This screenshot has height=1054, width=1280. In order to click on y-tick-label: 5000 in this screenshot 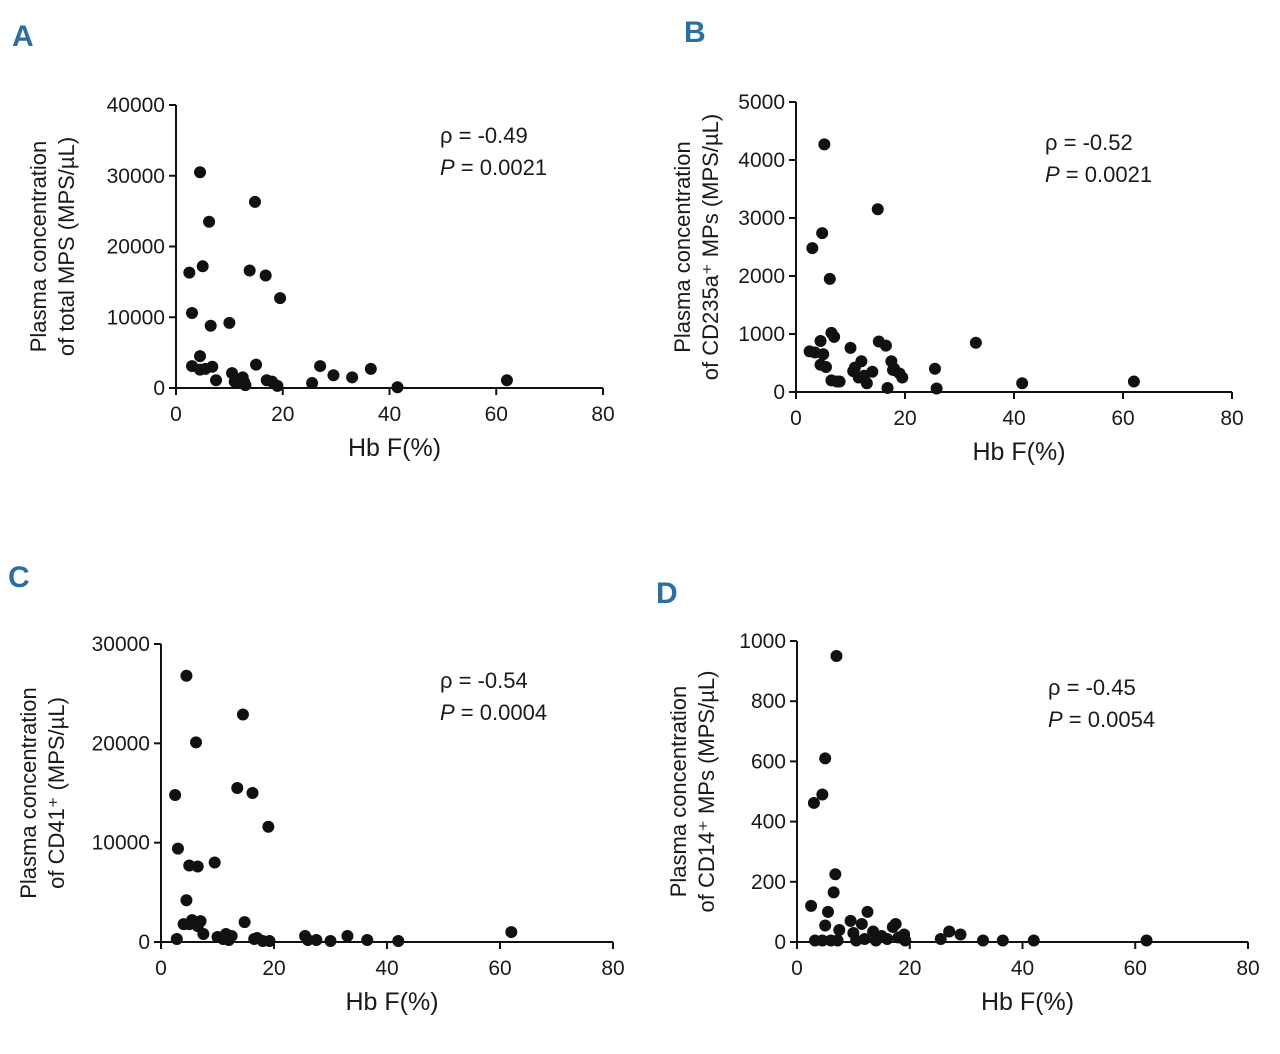, I will do `click(761, 102)`.